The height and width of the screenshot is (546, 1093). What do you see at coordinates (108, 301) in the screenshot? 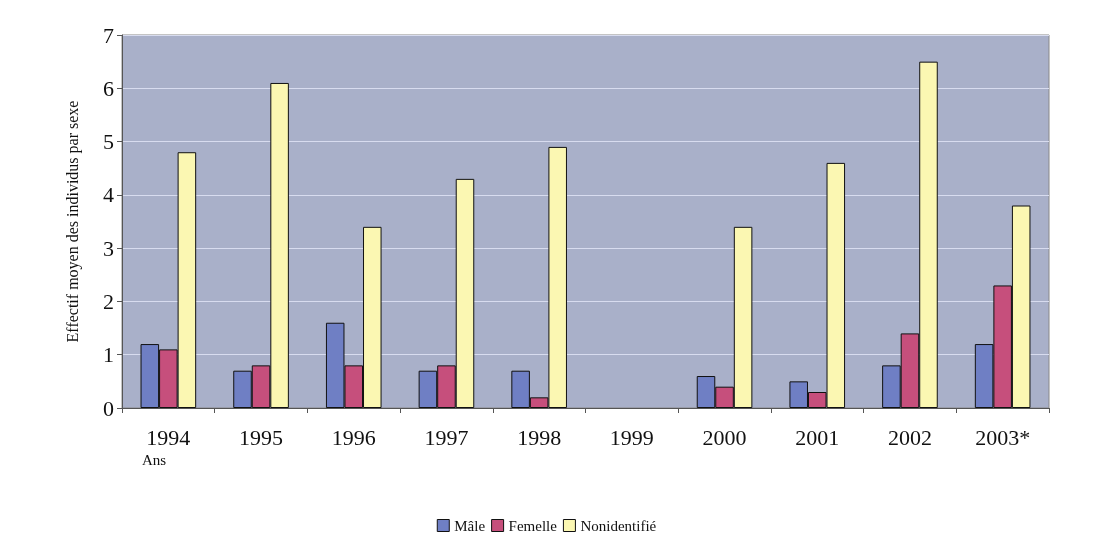
I see `y-tick-label: 2` at bounding box center [108, 301].